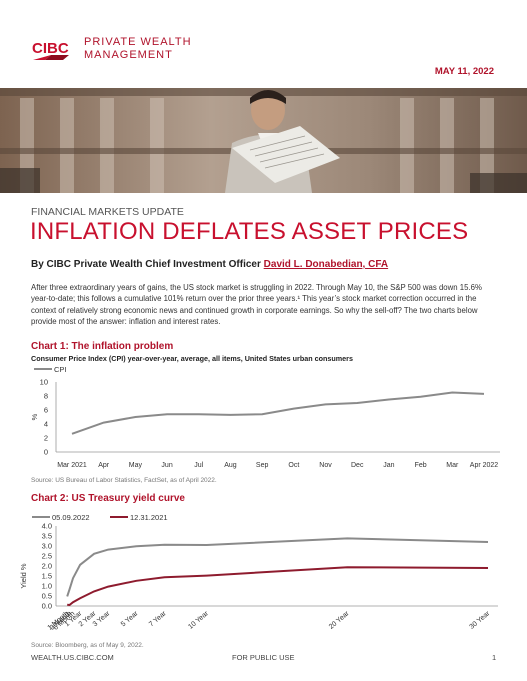 The height and width of the screenshot is (681, 527). Describe the element at coordinates (87, 645) in the screenshot. I see `chart2-source: Source: Bloomberg, as of May 9, 2022.` at that location.